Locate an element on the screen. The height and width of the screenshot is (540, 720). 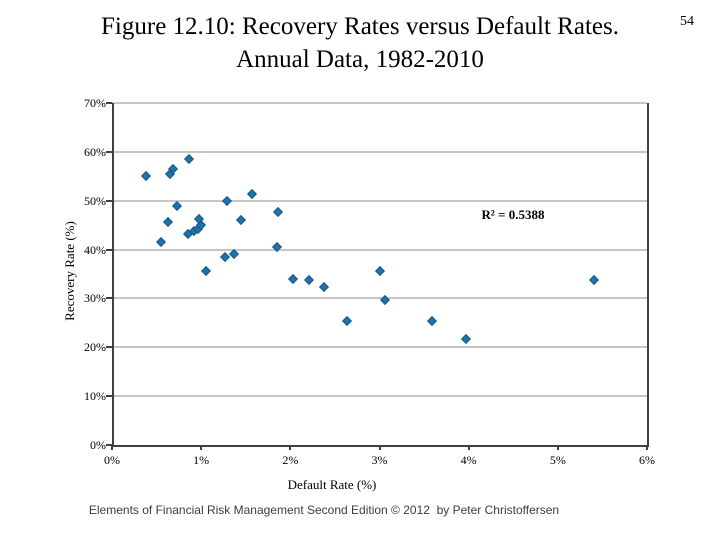
x-tick-label: 2% is located at coordinates (290, 460).